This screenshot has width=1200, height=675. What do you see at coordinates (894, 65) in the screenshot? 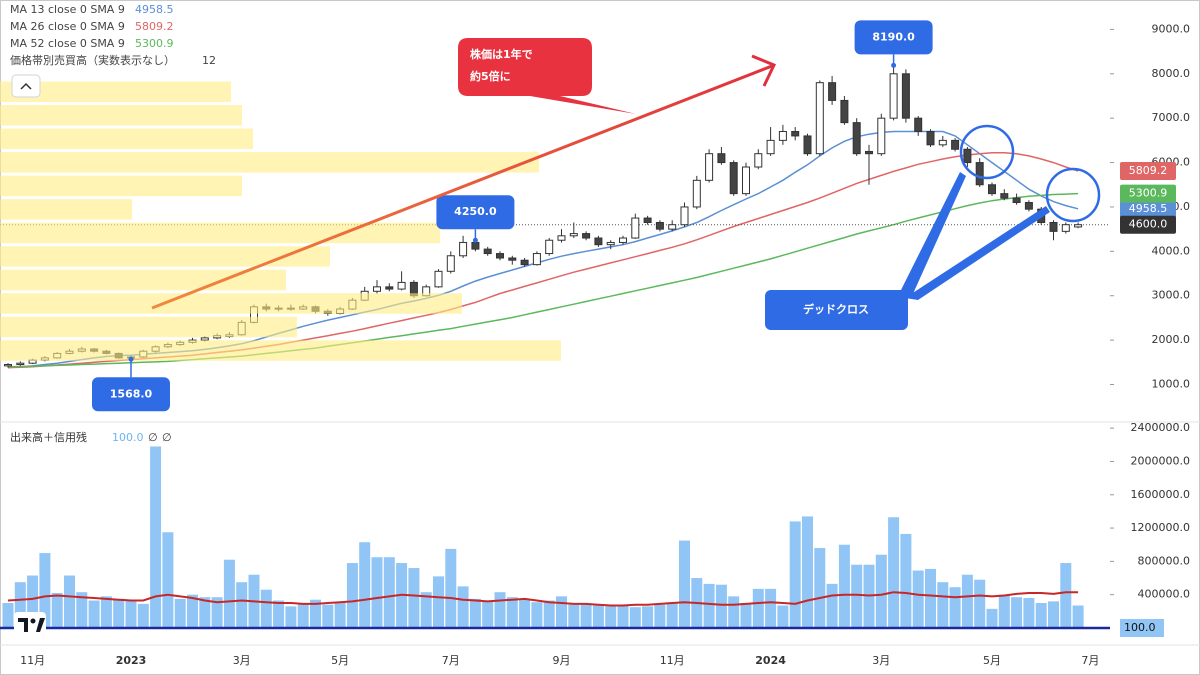
I see `callout-dot` at bounding box center [894, 65].